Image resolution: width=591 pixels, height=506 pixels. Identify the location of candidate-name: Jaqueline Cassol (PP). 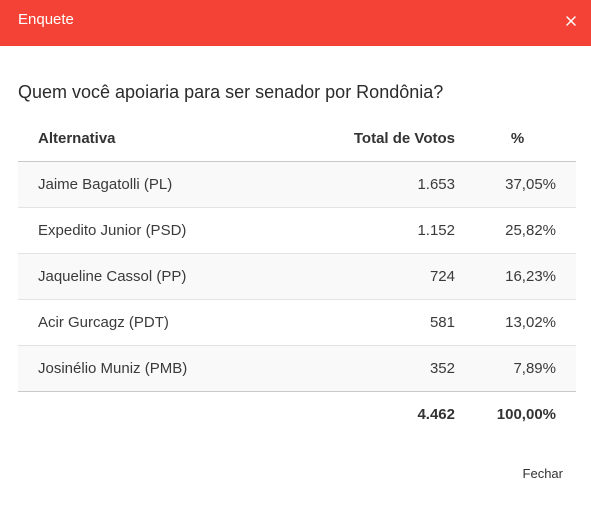
(112, 276).